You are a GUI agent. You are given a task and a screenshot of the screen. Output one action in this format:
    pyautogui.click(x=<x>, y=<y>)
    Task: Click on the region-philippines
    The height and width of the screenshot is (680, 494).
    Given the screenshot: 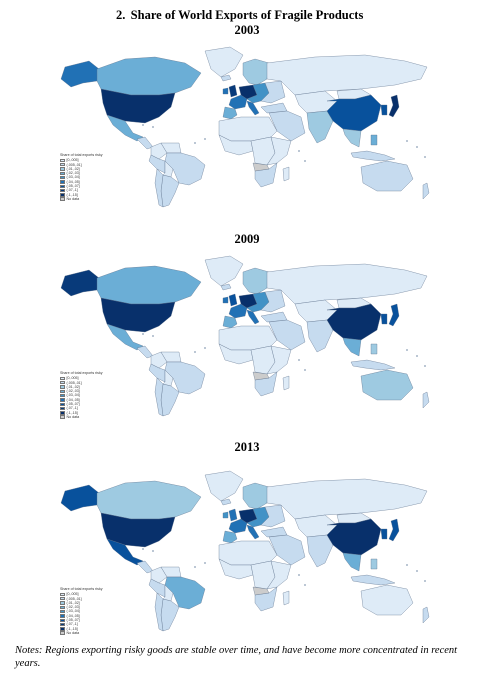 What is the action you would take?
    pyautogui.click(x=374, y=349)
    